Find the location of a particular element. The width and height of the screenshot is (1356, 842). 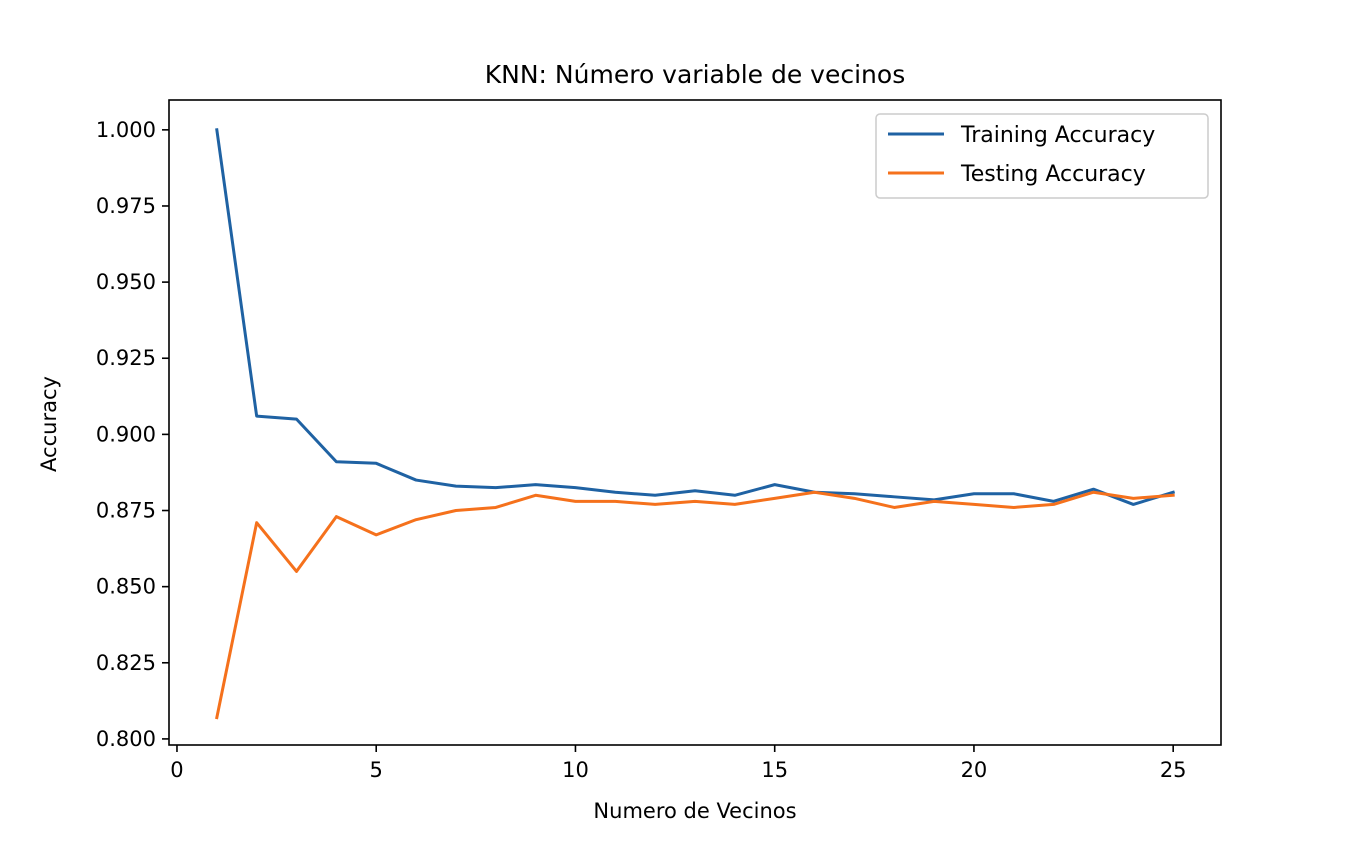

y-tick-label: 0.850 is located at coordinates (126, 587).